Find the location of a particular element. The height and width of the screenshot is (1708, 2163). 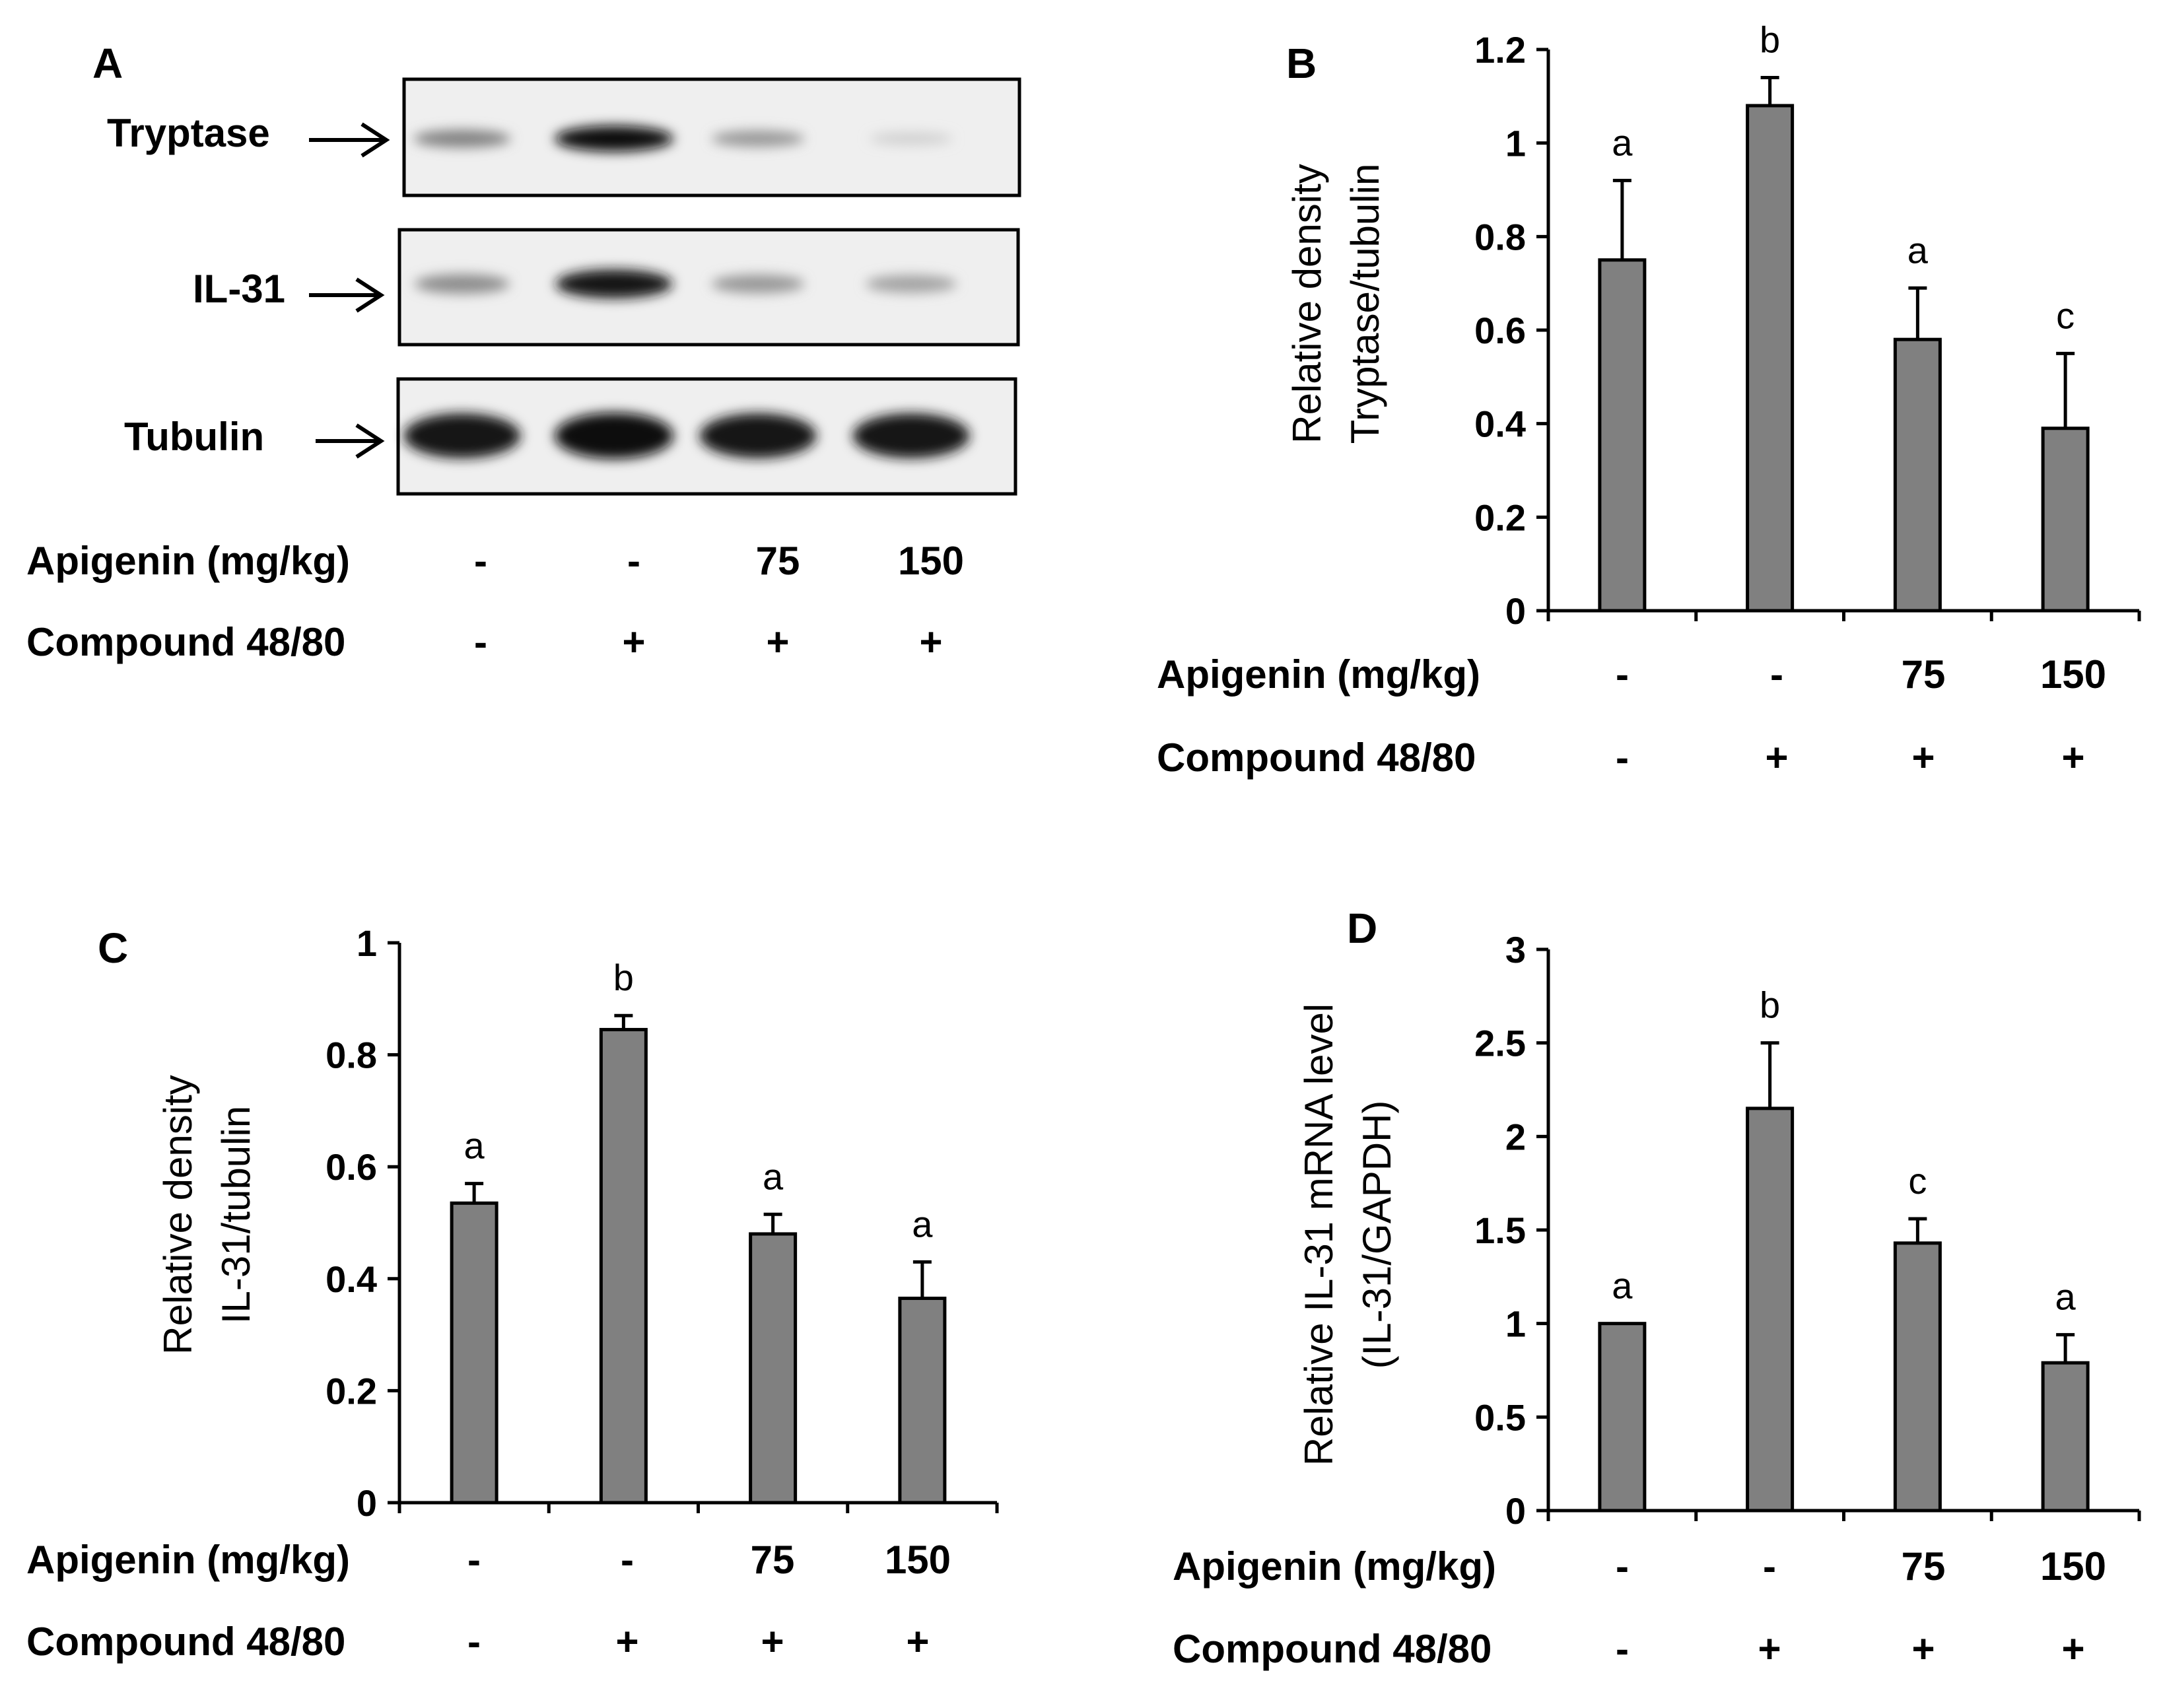

treatment-values-b: - - 75 150 - + + + is located at coordinates (1861, 716).